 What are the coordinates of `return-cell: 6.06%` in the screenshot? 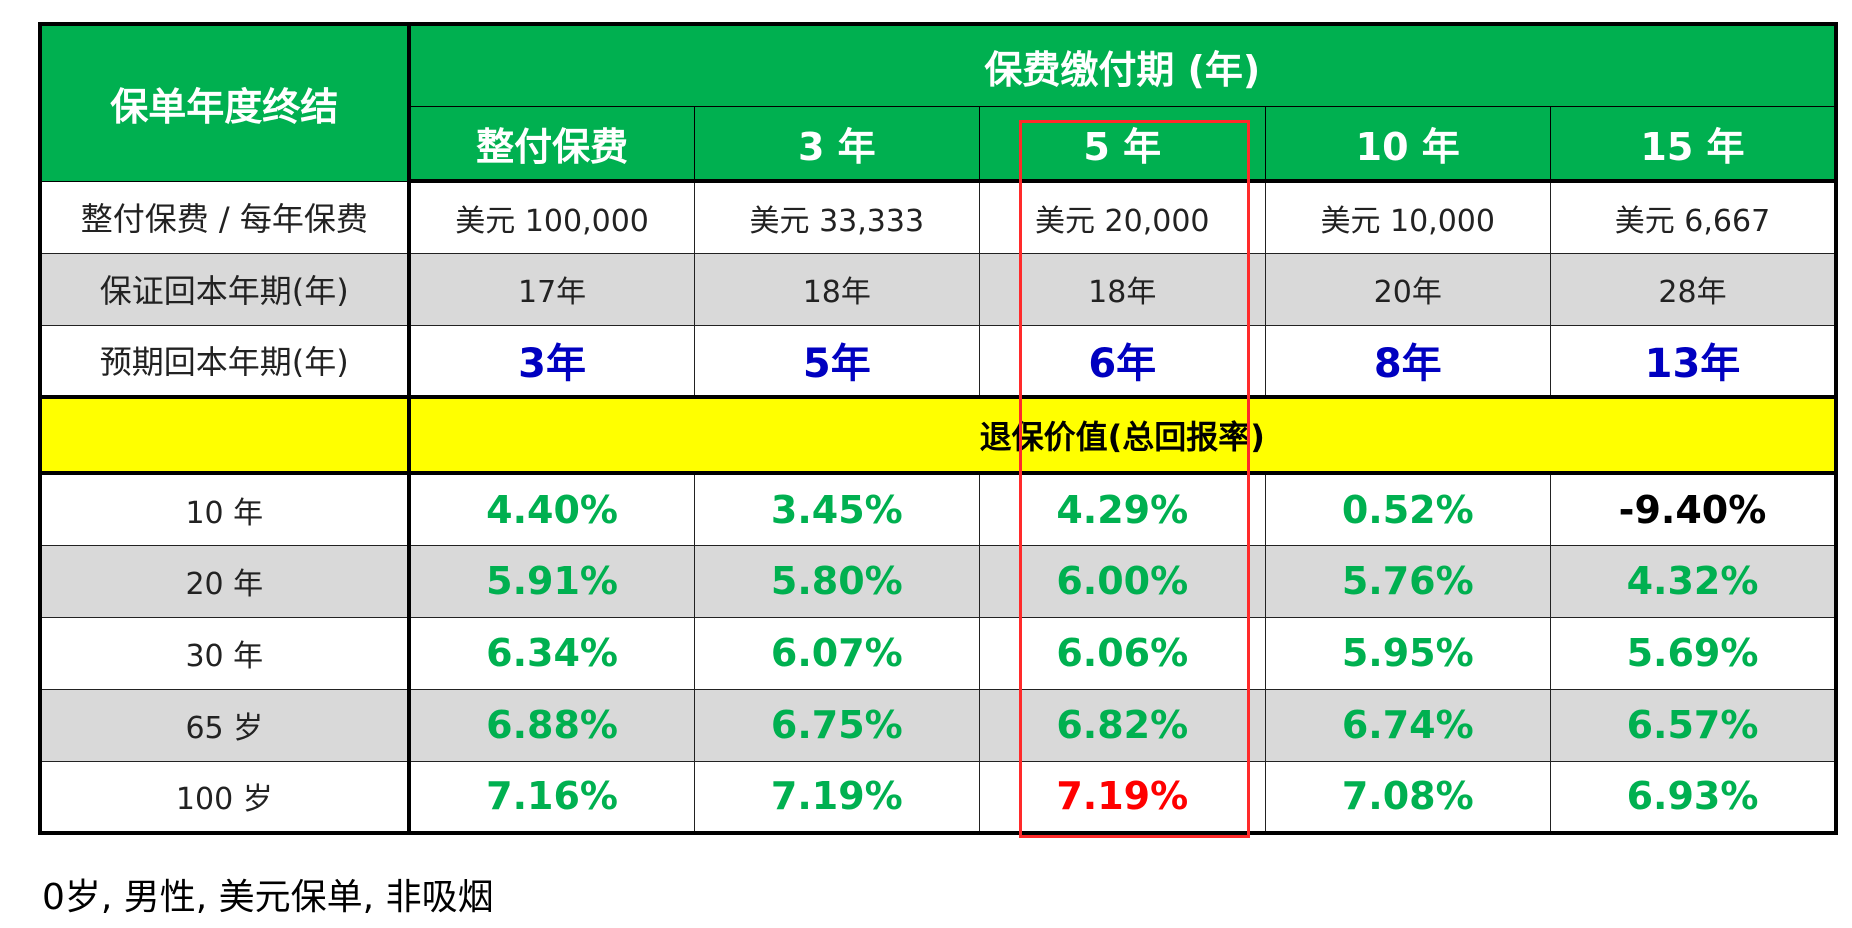 It's located at (1122, 653).